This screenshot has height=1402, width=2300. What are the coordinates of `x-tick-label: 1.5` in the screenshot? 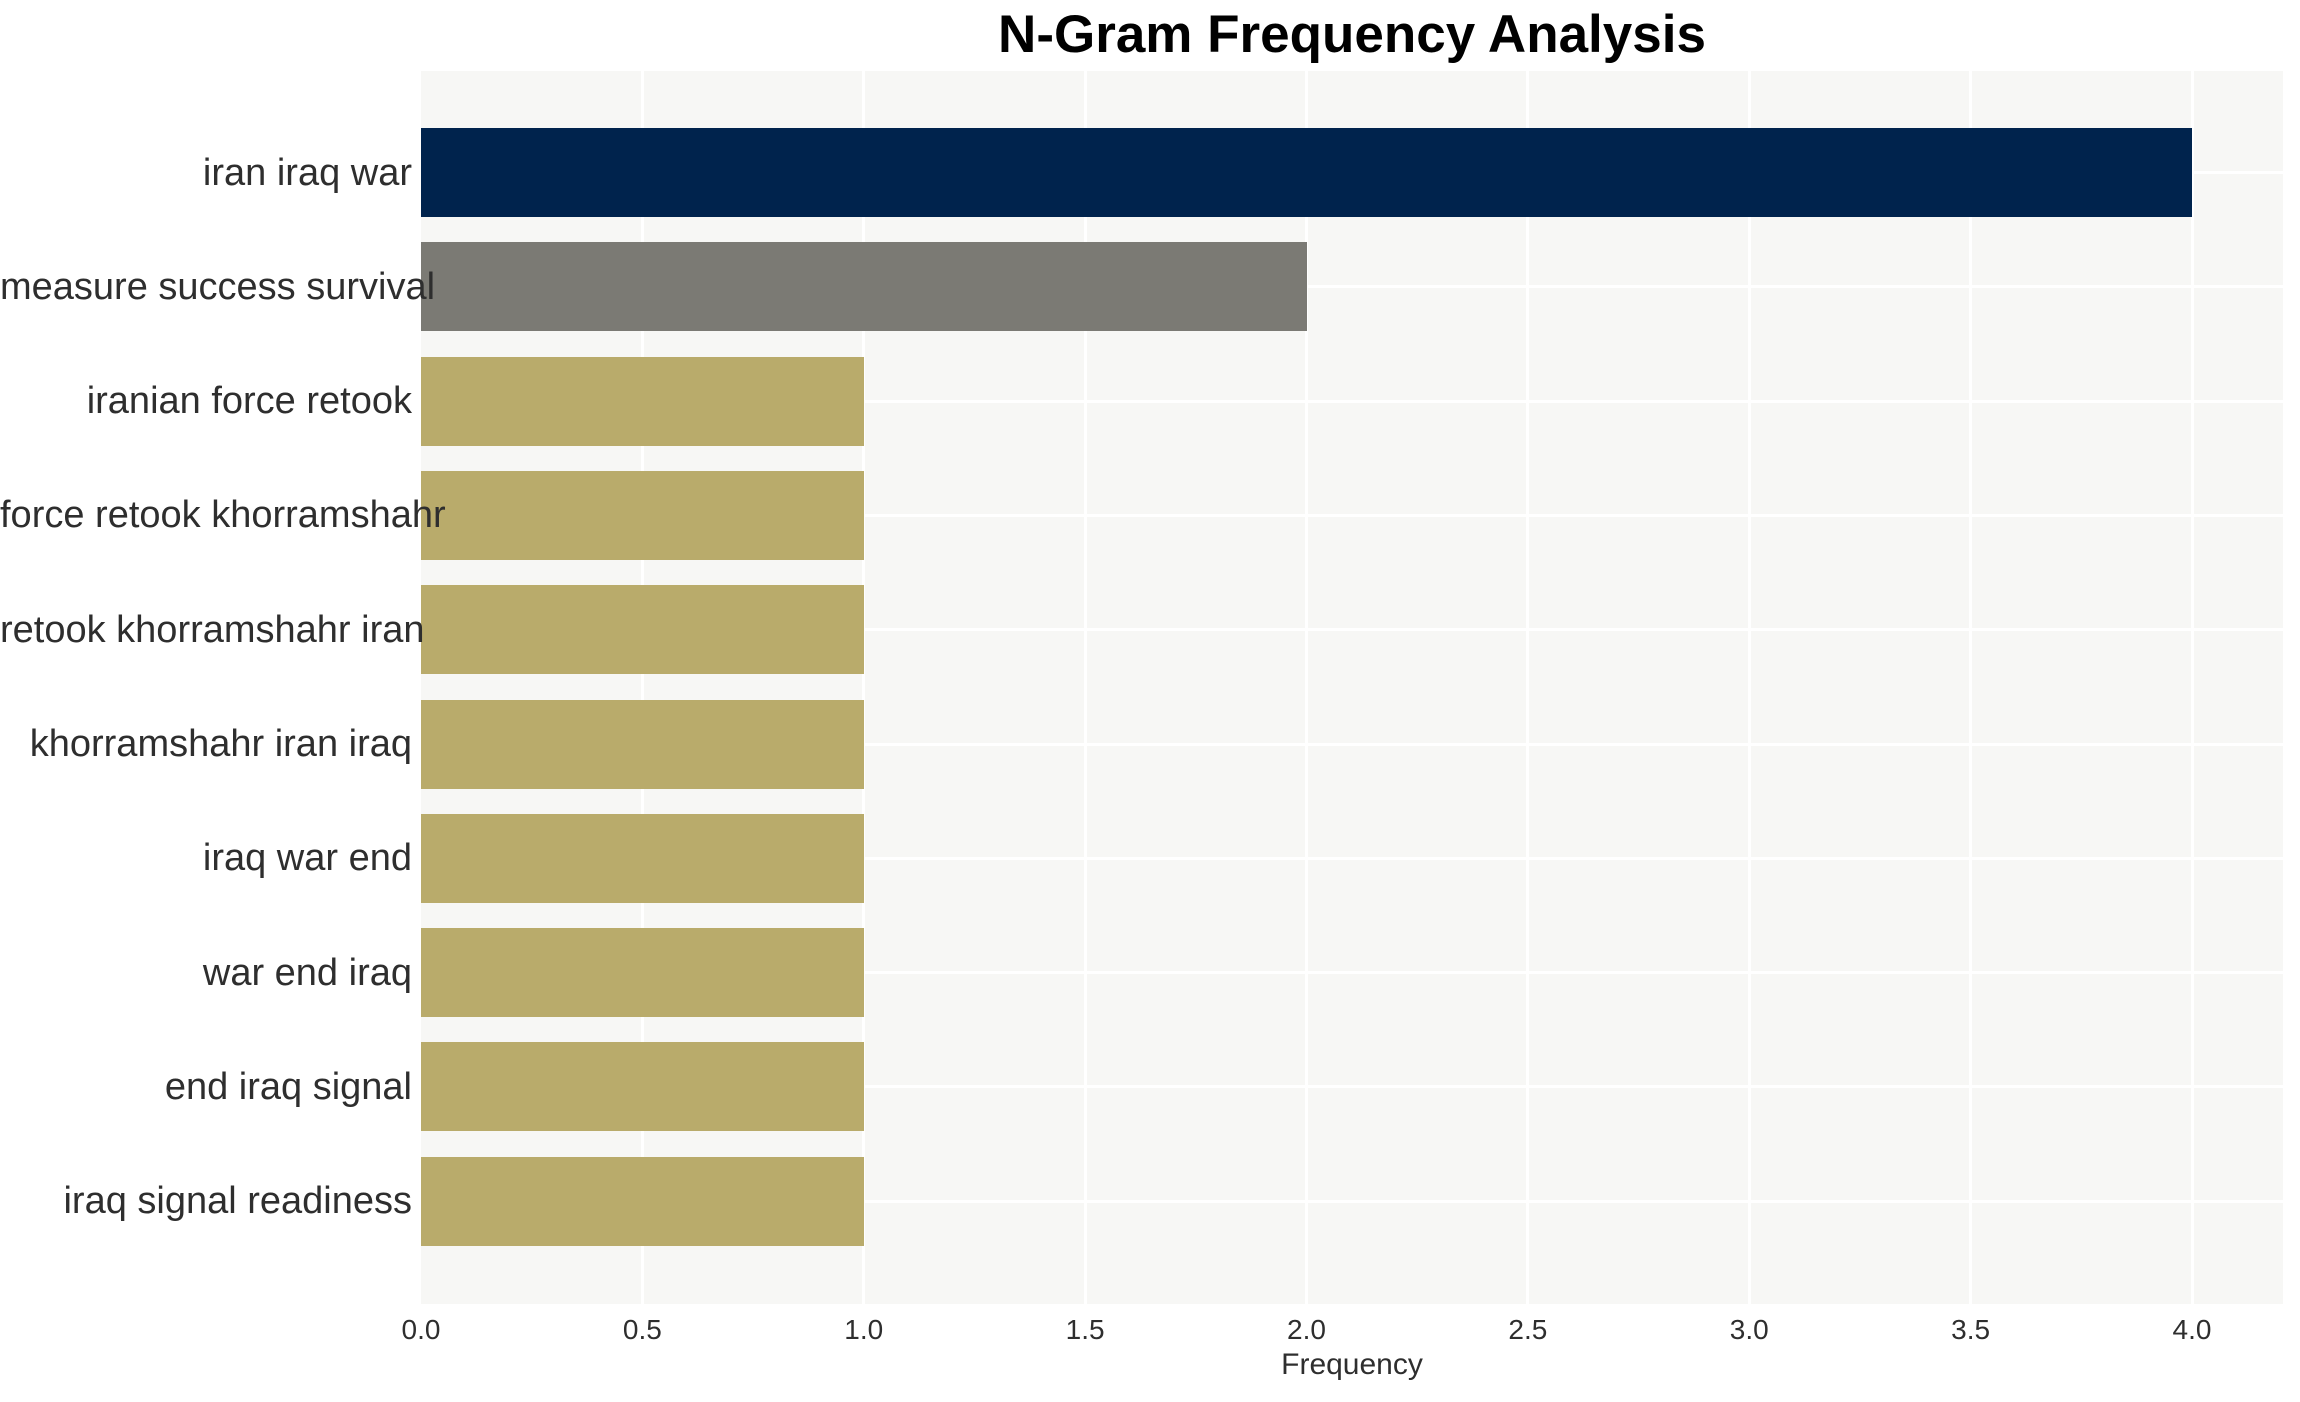 It's located at (1085, 1329).